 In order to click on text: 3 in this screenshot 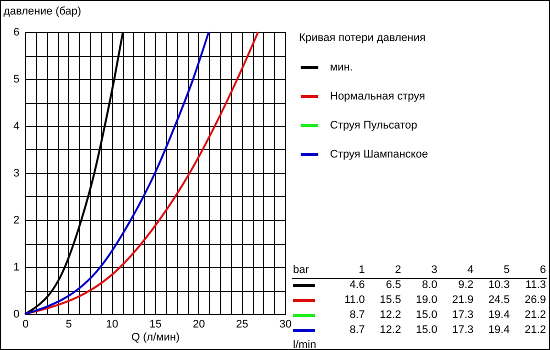, I will do `click(420, 270)`.